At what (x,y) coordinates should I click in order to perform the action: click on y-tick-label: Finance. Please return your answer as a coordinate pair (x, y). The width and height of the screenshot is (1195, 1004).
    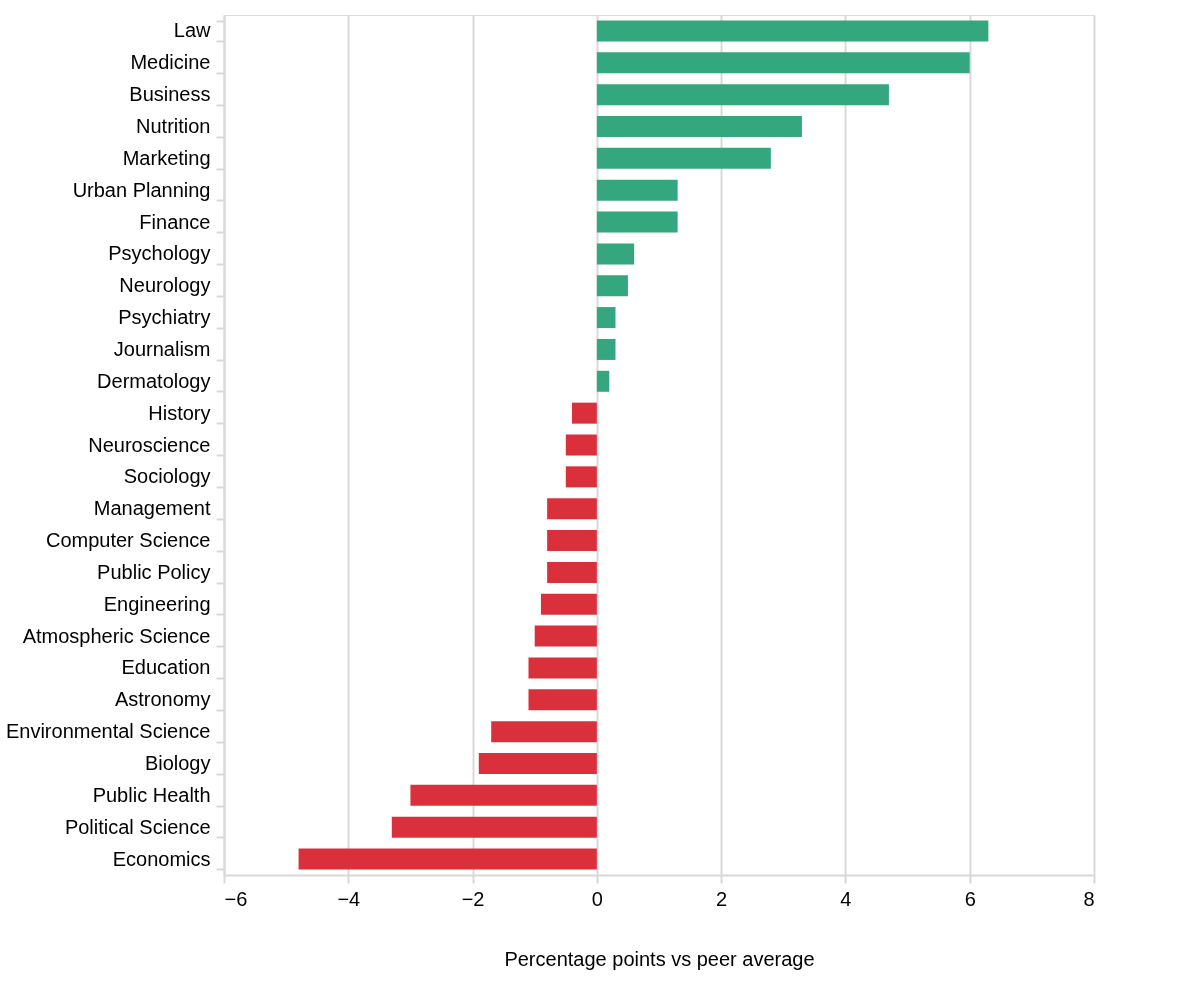
    Looking at the image, I should click on (175, 221).